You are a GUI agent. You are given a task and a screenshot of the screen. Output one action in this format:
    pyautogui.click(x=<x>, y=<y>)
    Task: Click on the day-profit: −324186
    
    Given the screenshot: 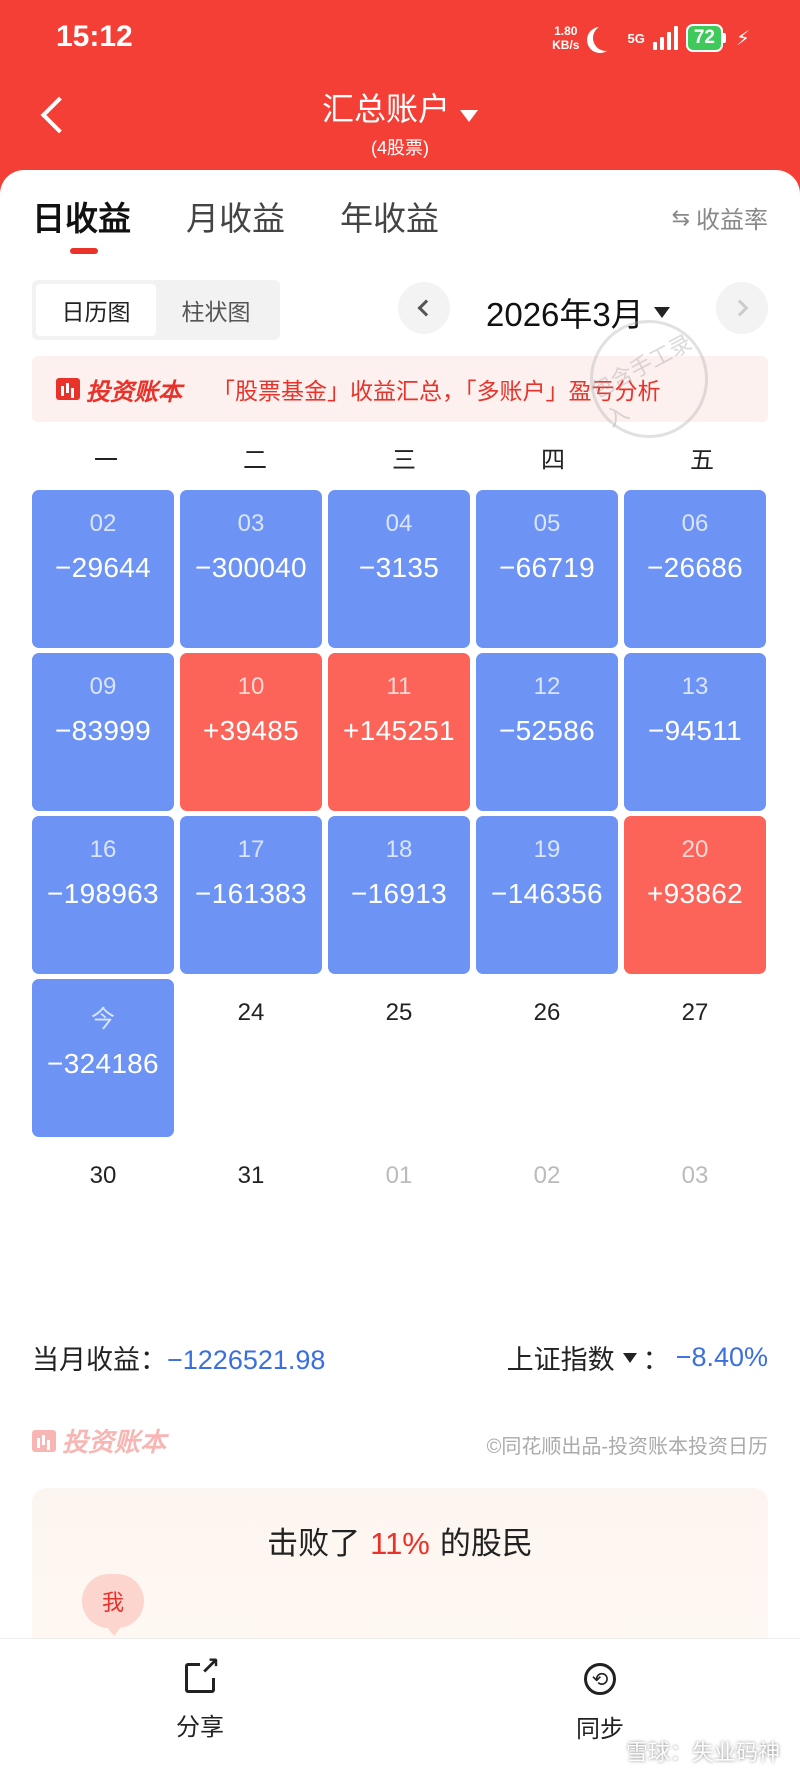 What is the action you would take?
    pyautogui.click(x=103, y=1063)
    